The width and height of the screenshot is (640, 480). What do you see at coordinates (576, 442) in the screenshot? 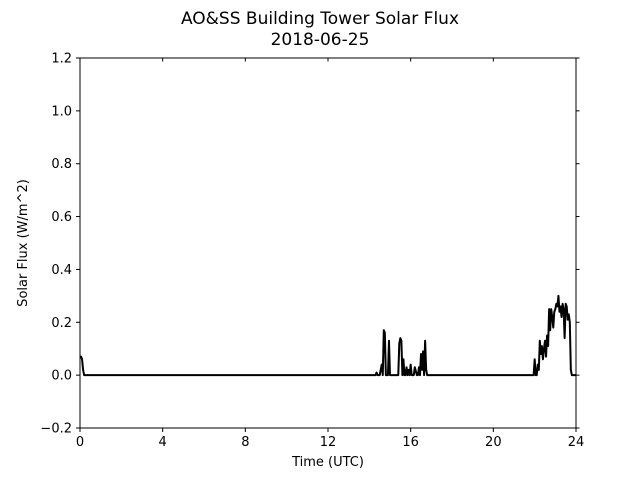
I see `x-tick-label: 24` at bounding box center [576, 442].